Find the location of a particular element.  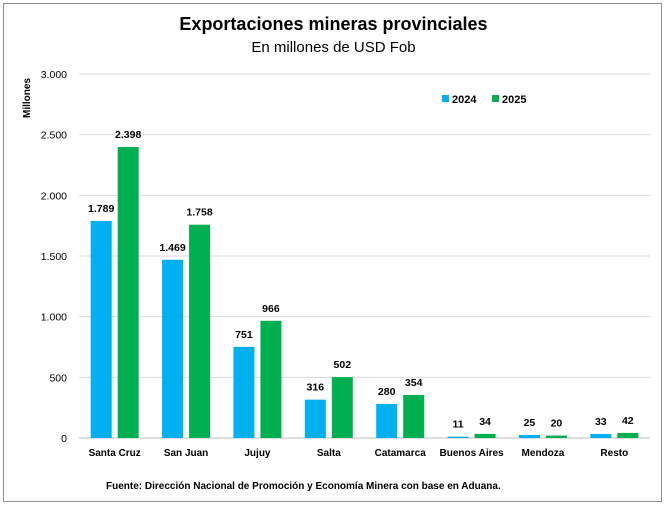

y-tick-label: 1.000 is located at coordinates (54, 318).